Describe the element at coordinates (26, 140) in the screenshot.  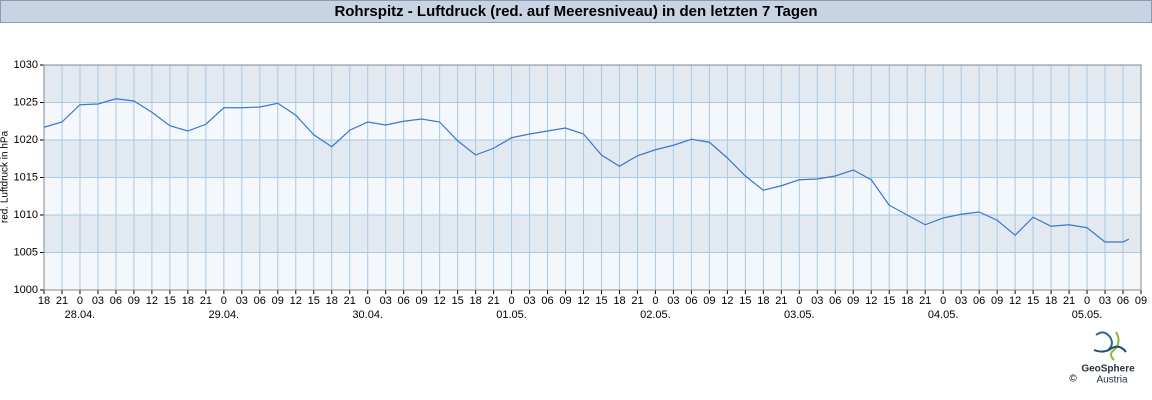
I see `y-tick-label: 1020` at that location.